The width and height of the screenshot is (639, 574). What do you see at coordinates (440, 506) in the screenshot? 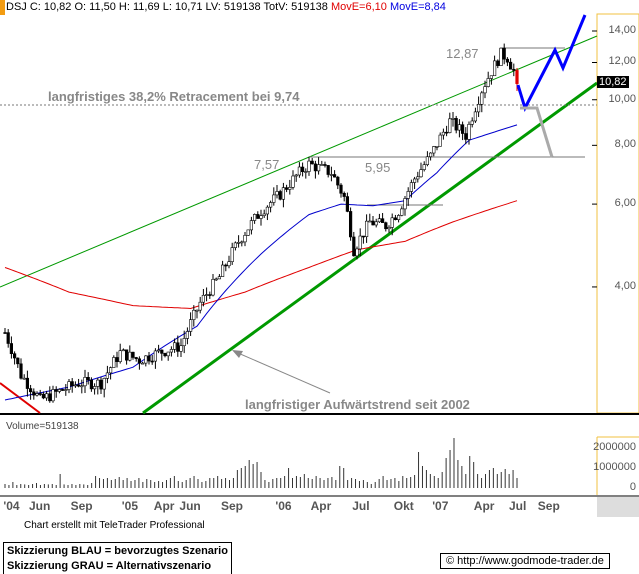
I see `x-tick-label: '07` at bounding box center [440, 506].